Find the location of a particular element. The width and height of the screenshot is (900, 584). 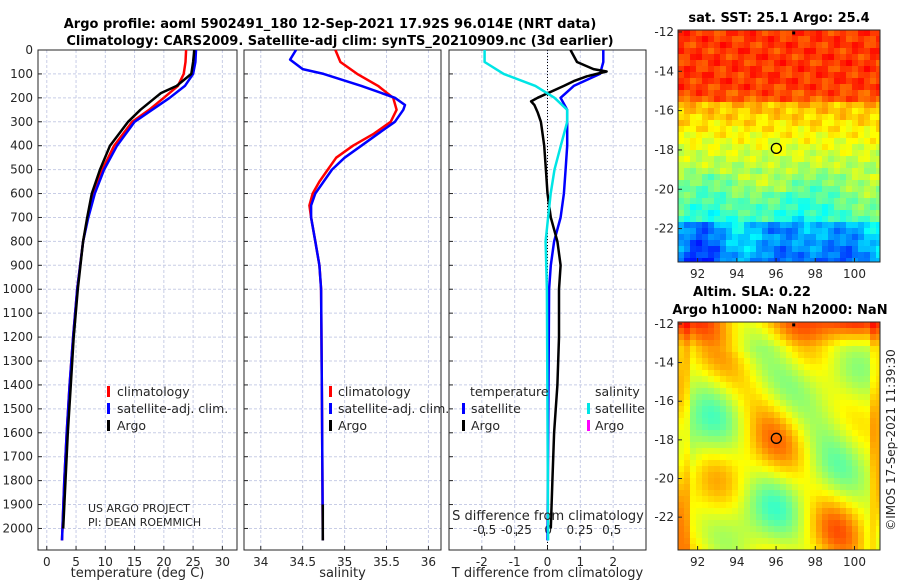

map-x-tick-label: 92 is located at coordinates (697, 274).